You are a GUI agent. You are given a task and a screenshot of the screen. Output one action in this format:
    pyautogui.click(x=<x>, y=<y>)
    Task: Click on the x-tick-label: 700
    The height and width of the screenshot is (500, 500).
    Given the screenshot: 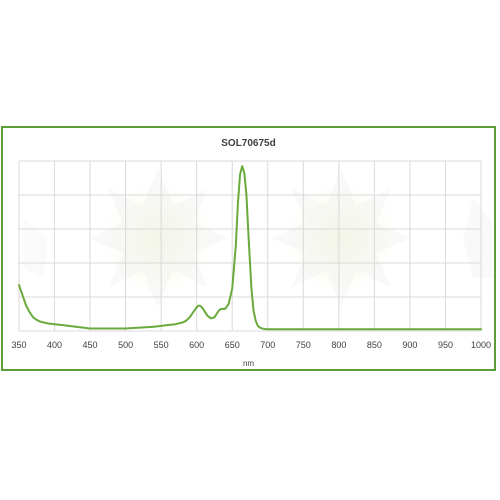 What is the action you would take?
    pyautogui.click(x=267, y=345)
    